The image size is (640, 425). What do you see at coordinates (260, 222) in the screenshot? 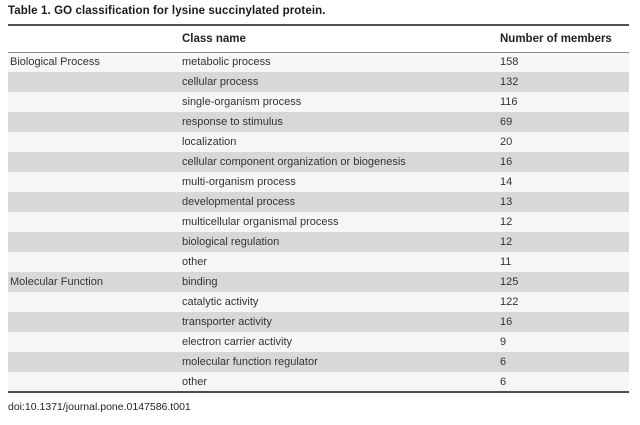
I see `class-name-cell: multicellular organismal process` at bounding box center [260, 222].